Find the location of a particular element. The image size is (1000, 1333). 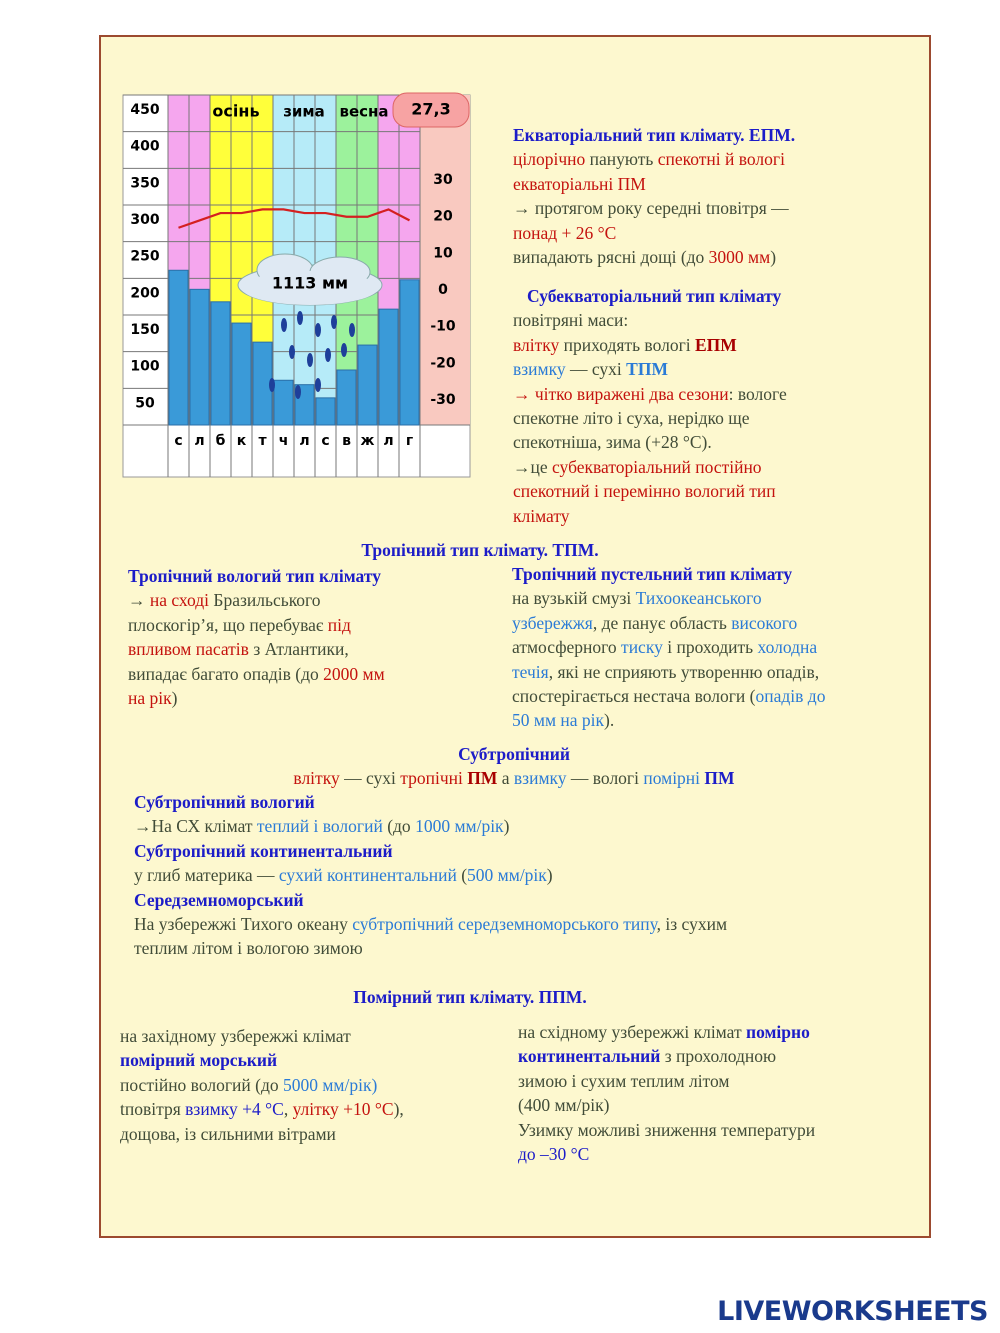

text: 5000 мм/рік) is located at coordinates (330, 1084).